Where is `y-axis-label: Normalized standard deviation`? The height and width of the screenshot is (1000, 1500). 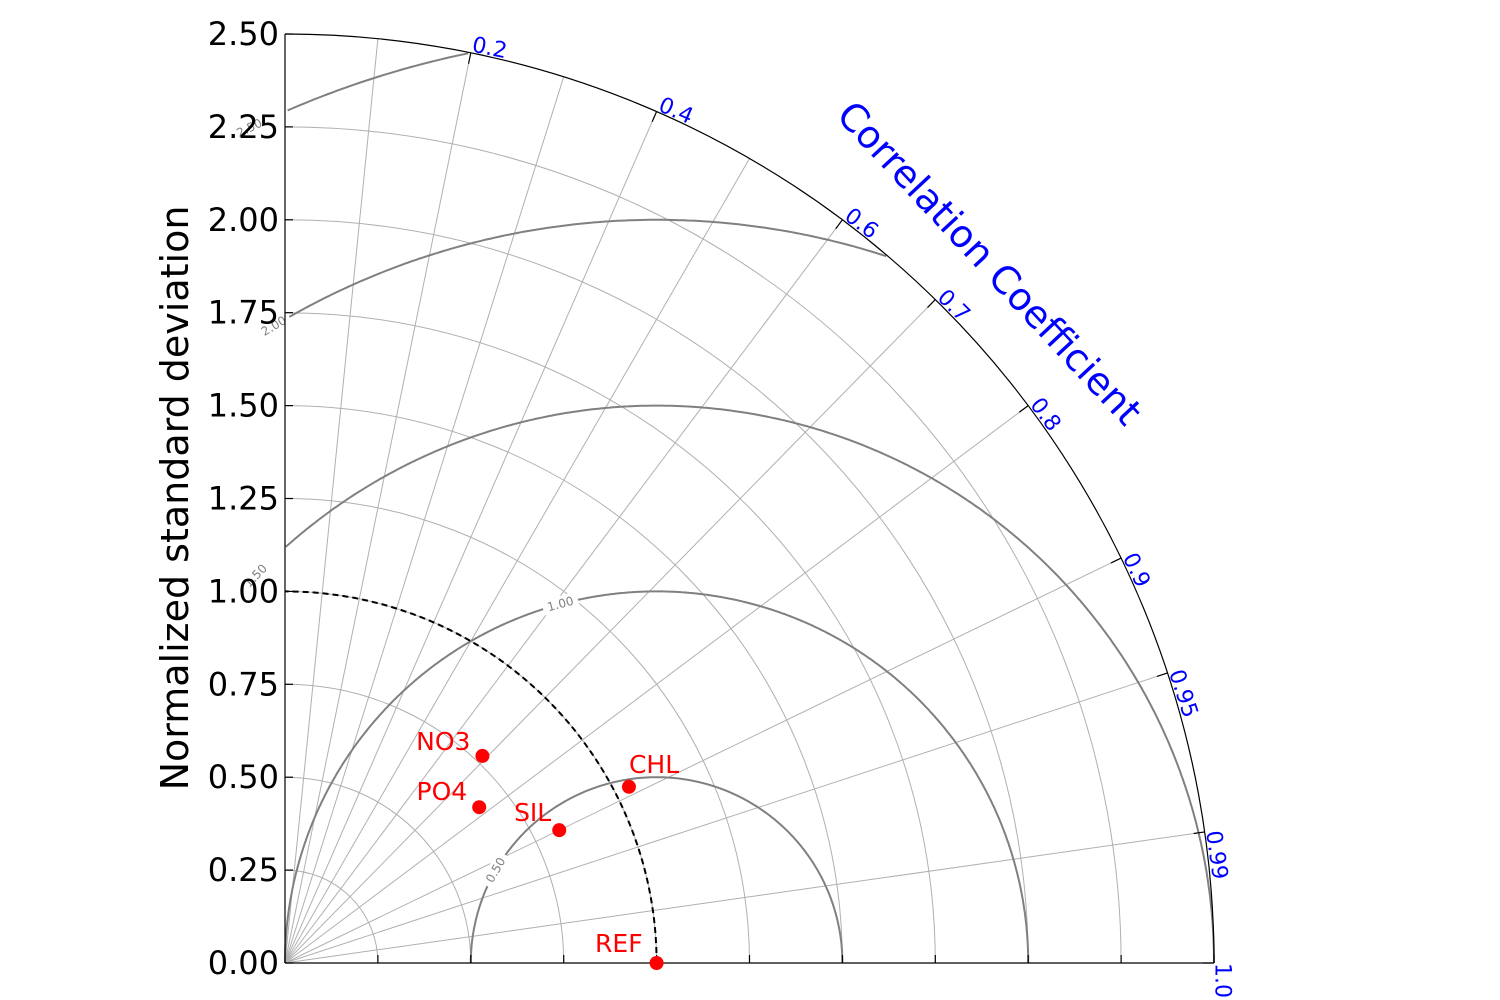 y-axis-label: Normalized standard deviation is located at coordinates (175, 498).